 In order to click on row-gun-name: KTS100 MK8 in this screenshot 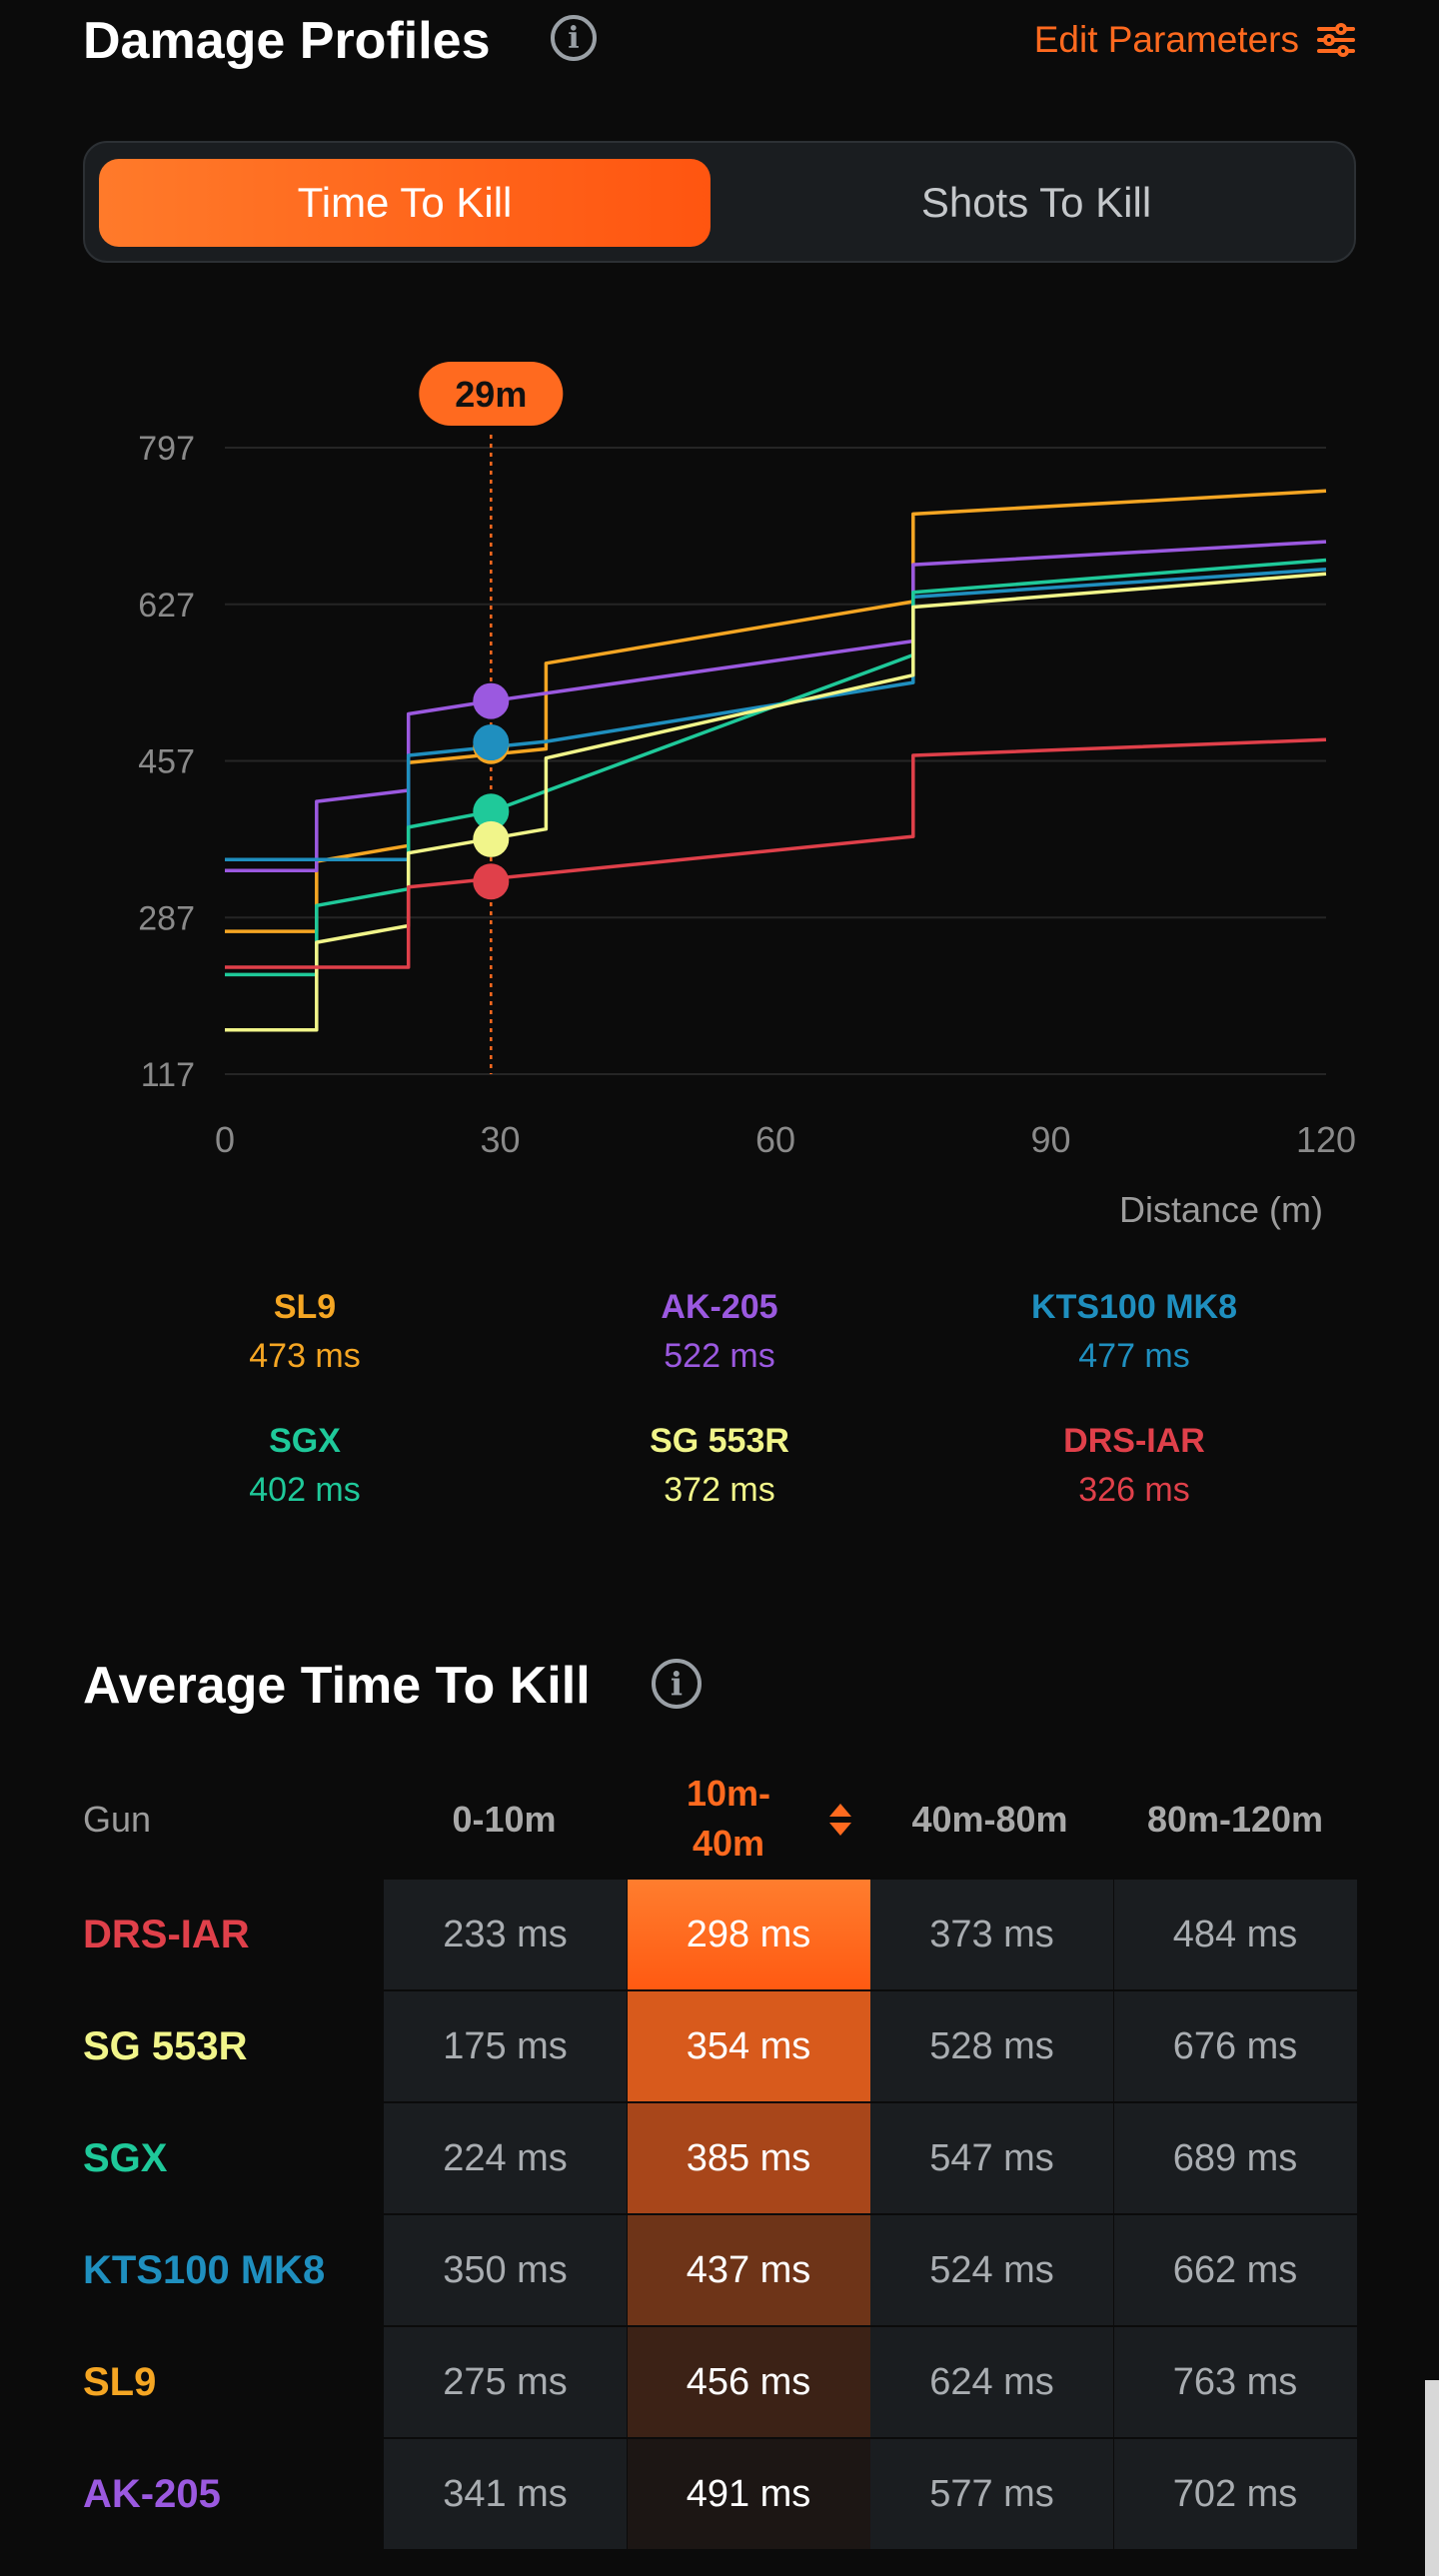, I will do `click(204, 2270)`.